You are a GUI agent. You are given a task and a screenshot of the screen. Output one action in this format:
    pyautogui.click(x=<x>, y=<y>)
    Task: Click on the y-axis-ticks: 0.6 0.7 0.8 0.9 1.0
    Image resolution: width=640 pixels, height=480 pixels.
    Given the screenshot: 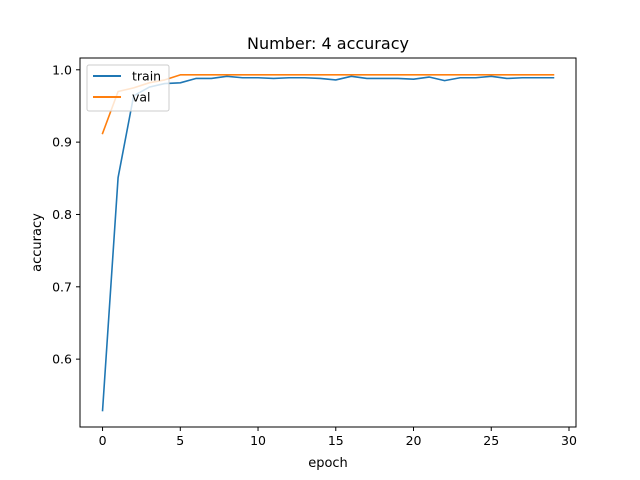 What is the action you would take?
    pyautogui.click(x=66, y=214)
    